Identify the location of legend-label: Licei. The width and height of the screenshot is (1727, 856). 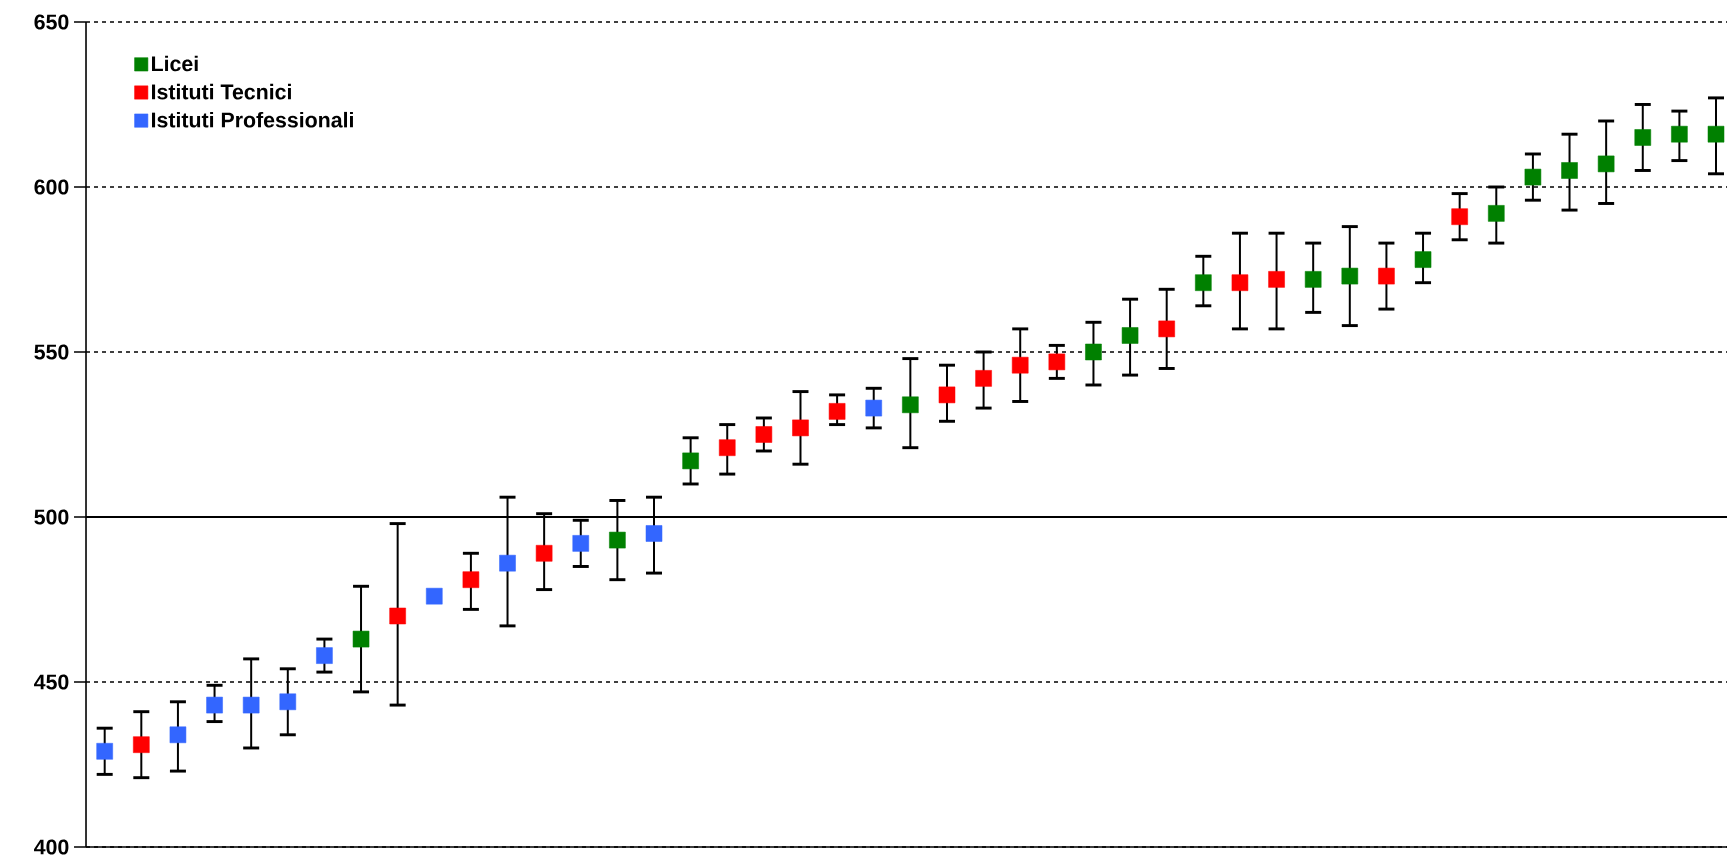
(175, 63).